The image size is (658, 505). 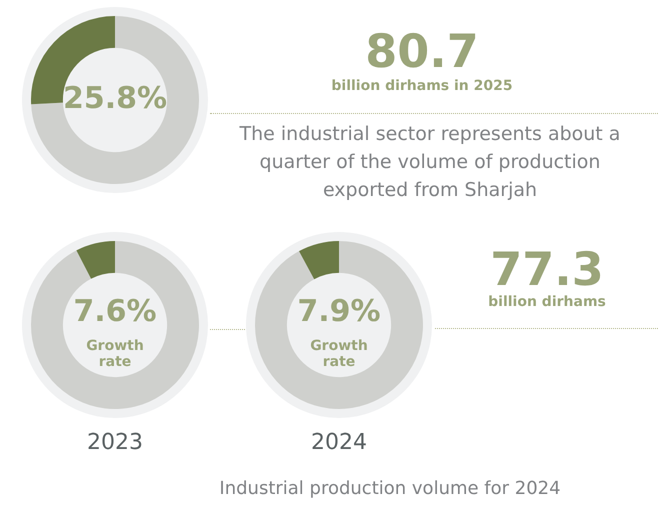 I want to click on text: 2024, so click(x=339, y=442).